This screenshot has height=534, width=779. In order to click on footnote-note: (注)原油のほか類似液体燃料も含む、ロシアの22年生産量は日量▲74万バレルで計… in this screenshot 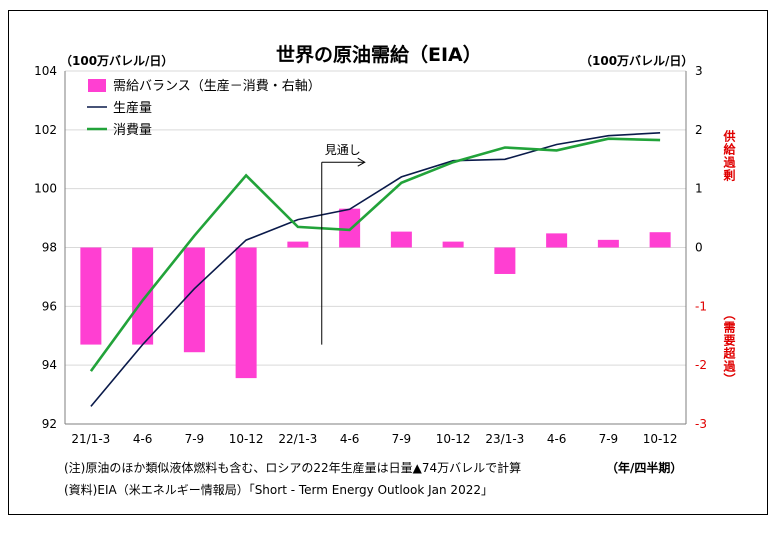, I will do `click(293, 468)`.